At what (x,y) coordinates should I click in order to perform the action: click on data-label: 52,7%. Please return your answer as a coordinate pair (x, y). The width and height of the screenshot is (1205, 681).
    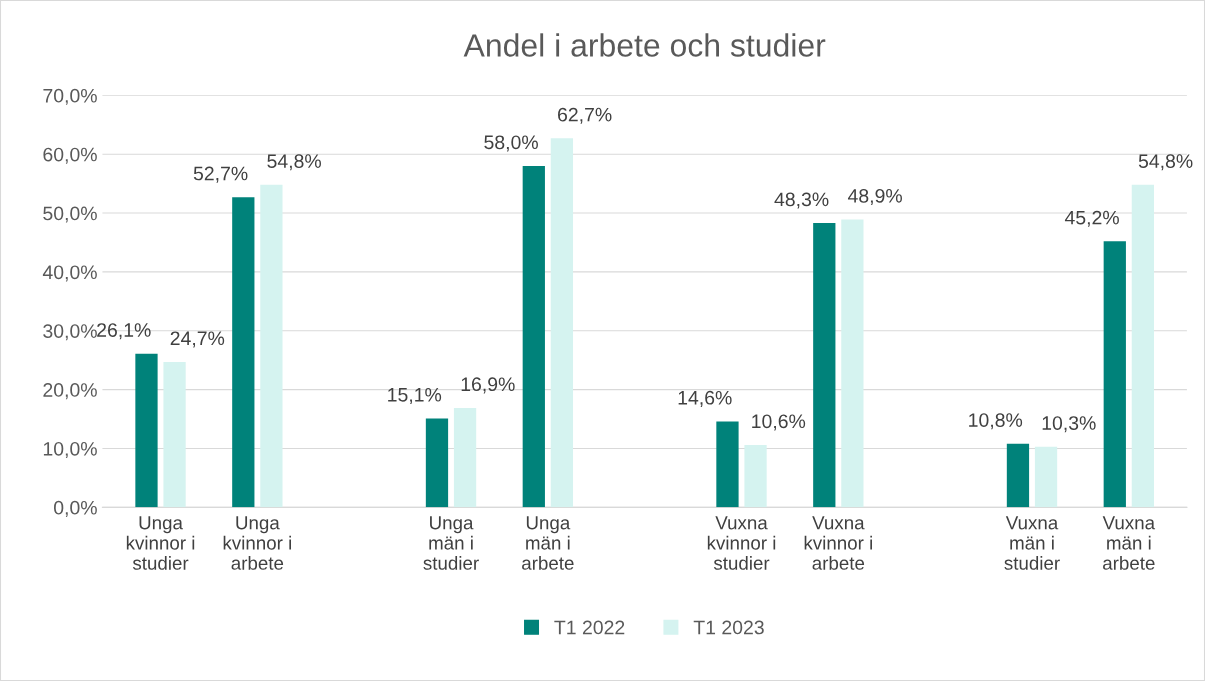
    Looking at the image, I should click on (220, 174).